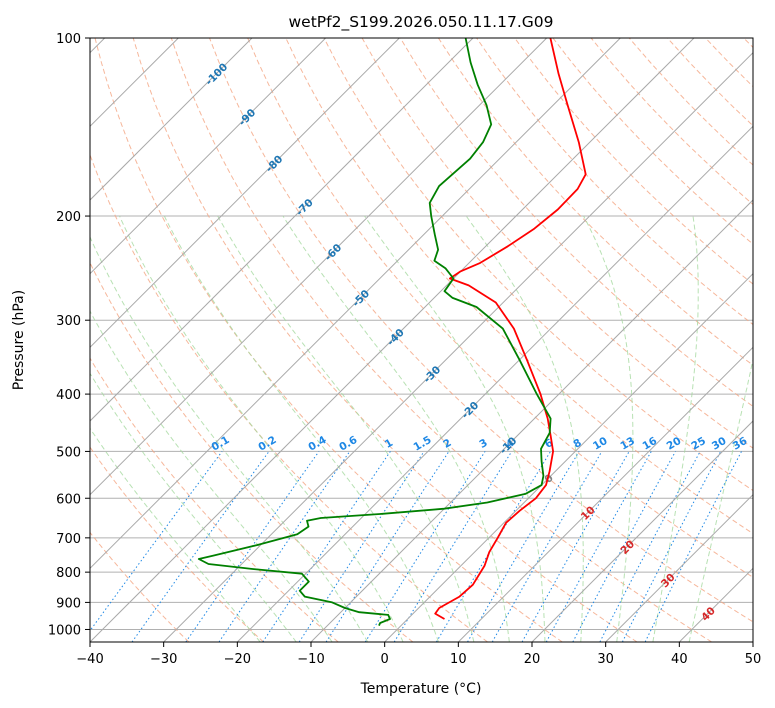 The height and width of the screenshot is (708, 775). I want to click on x-tick-label: 40, so click(679, 659).